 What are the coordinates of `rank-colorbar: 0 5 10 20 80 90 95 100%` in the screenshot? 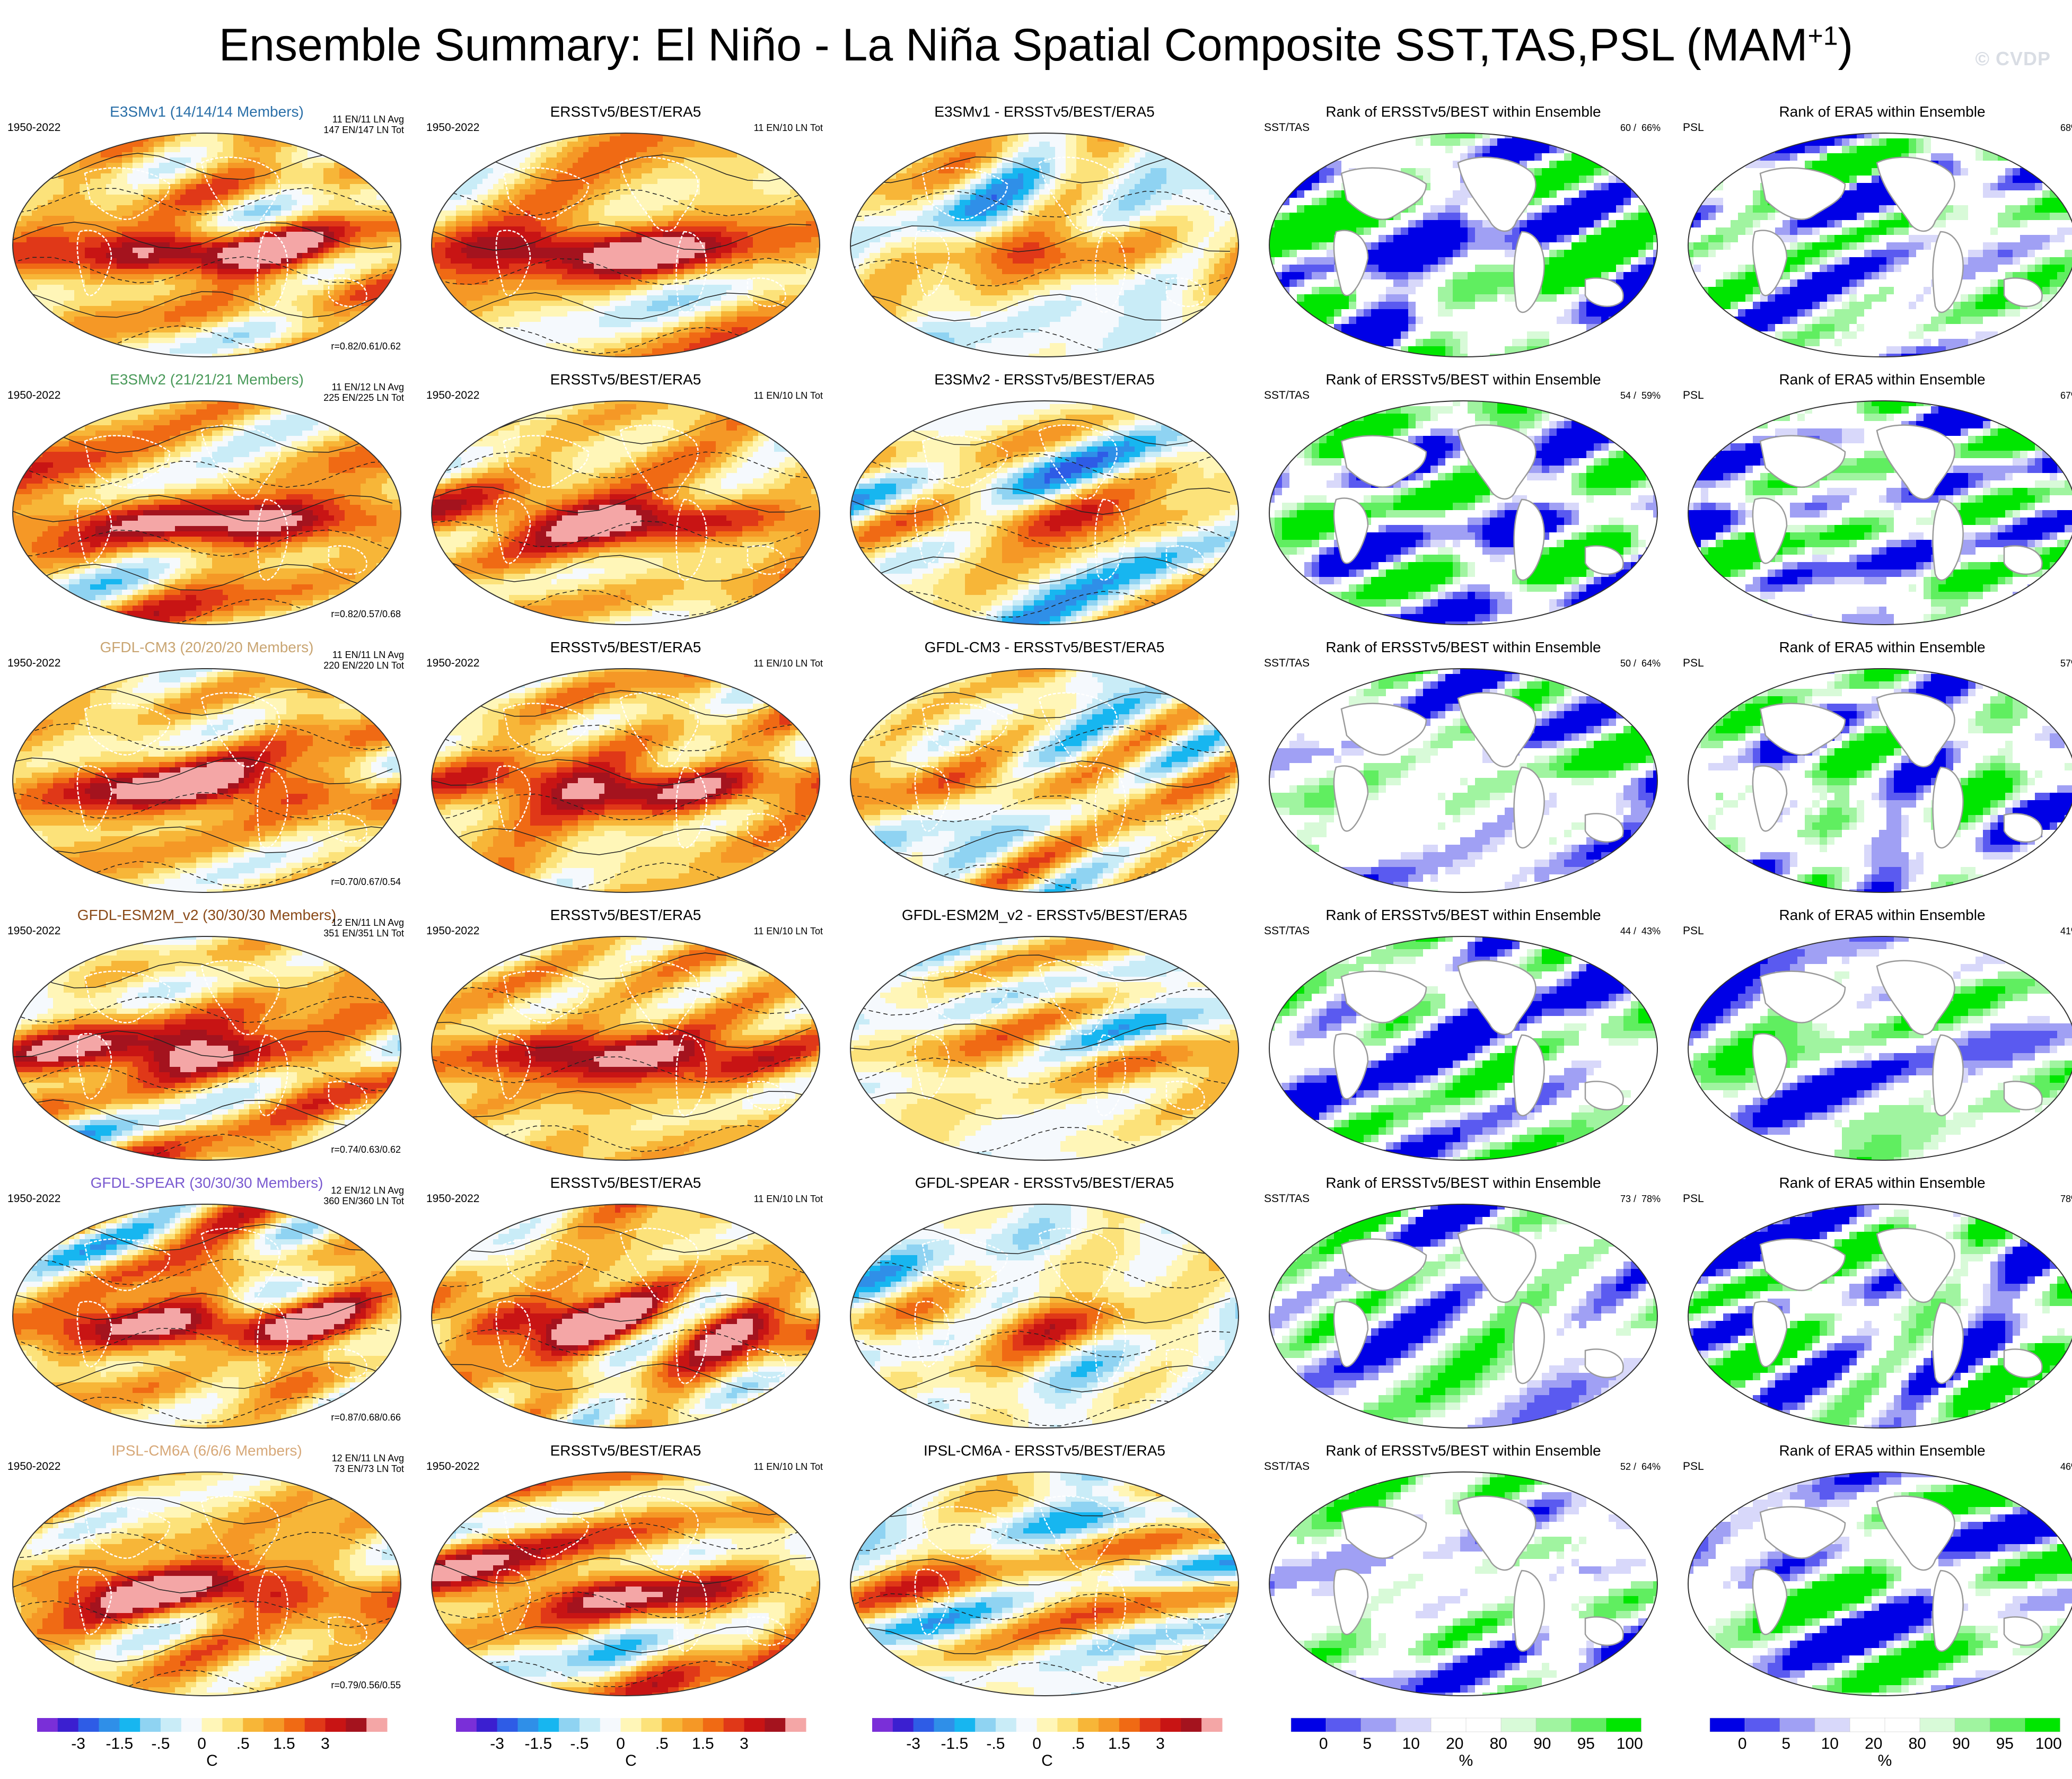 It's located at (1884, 1742).